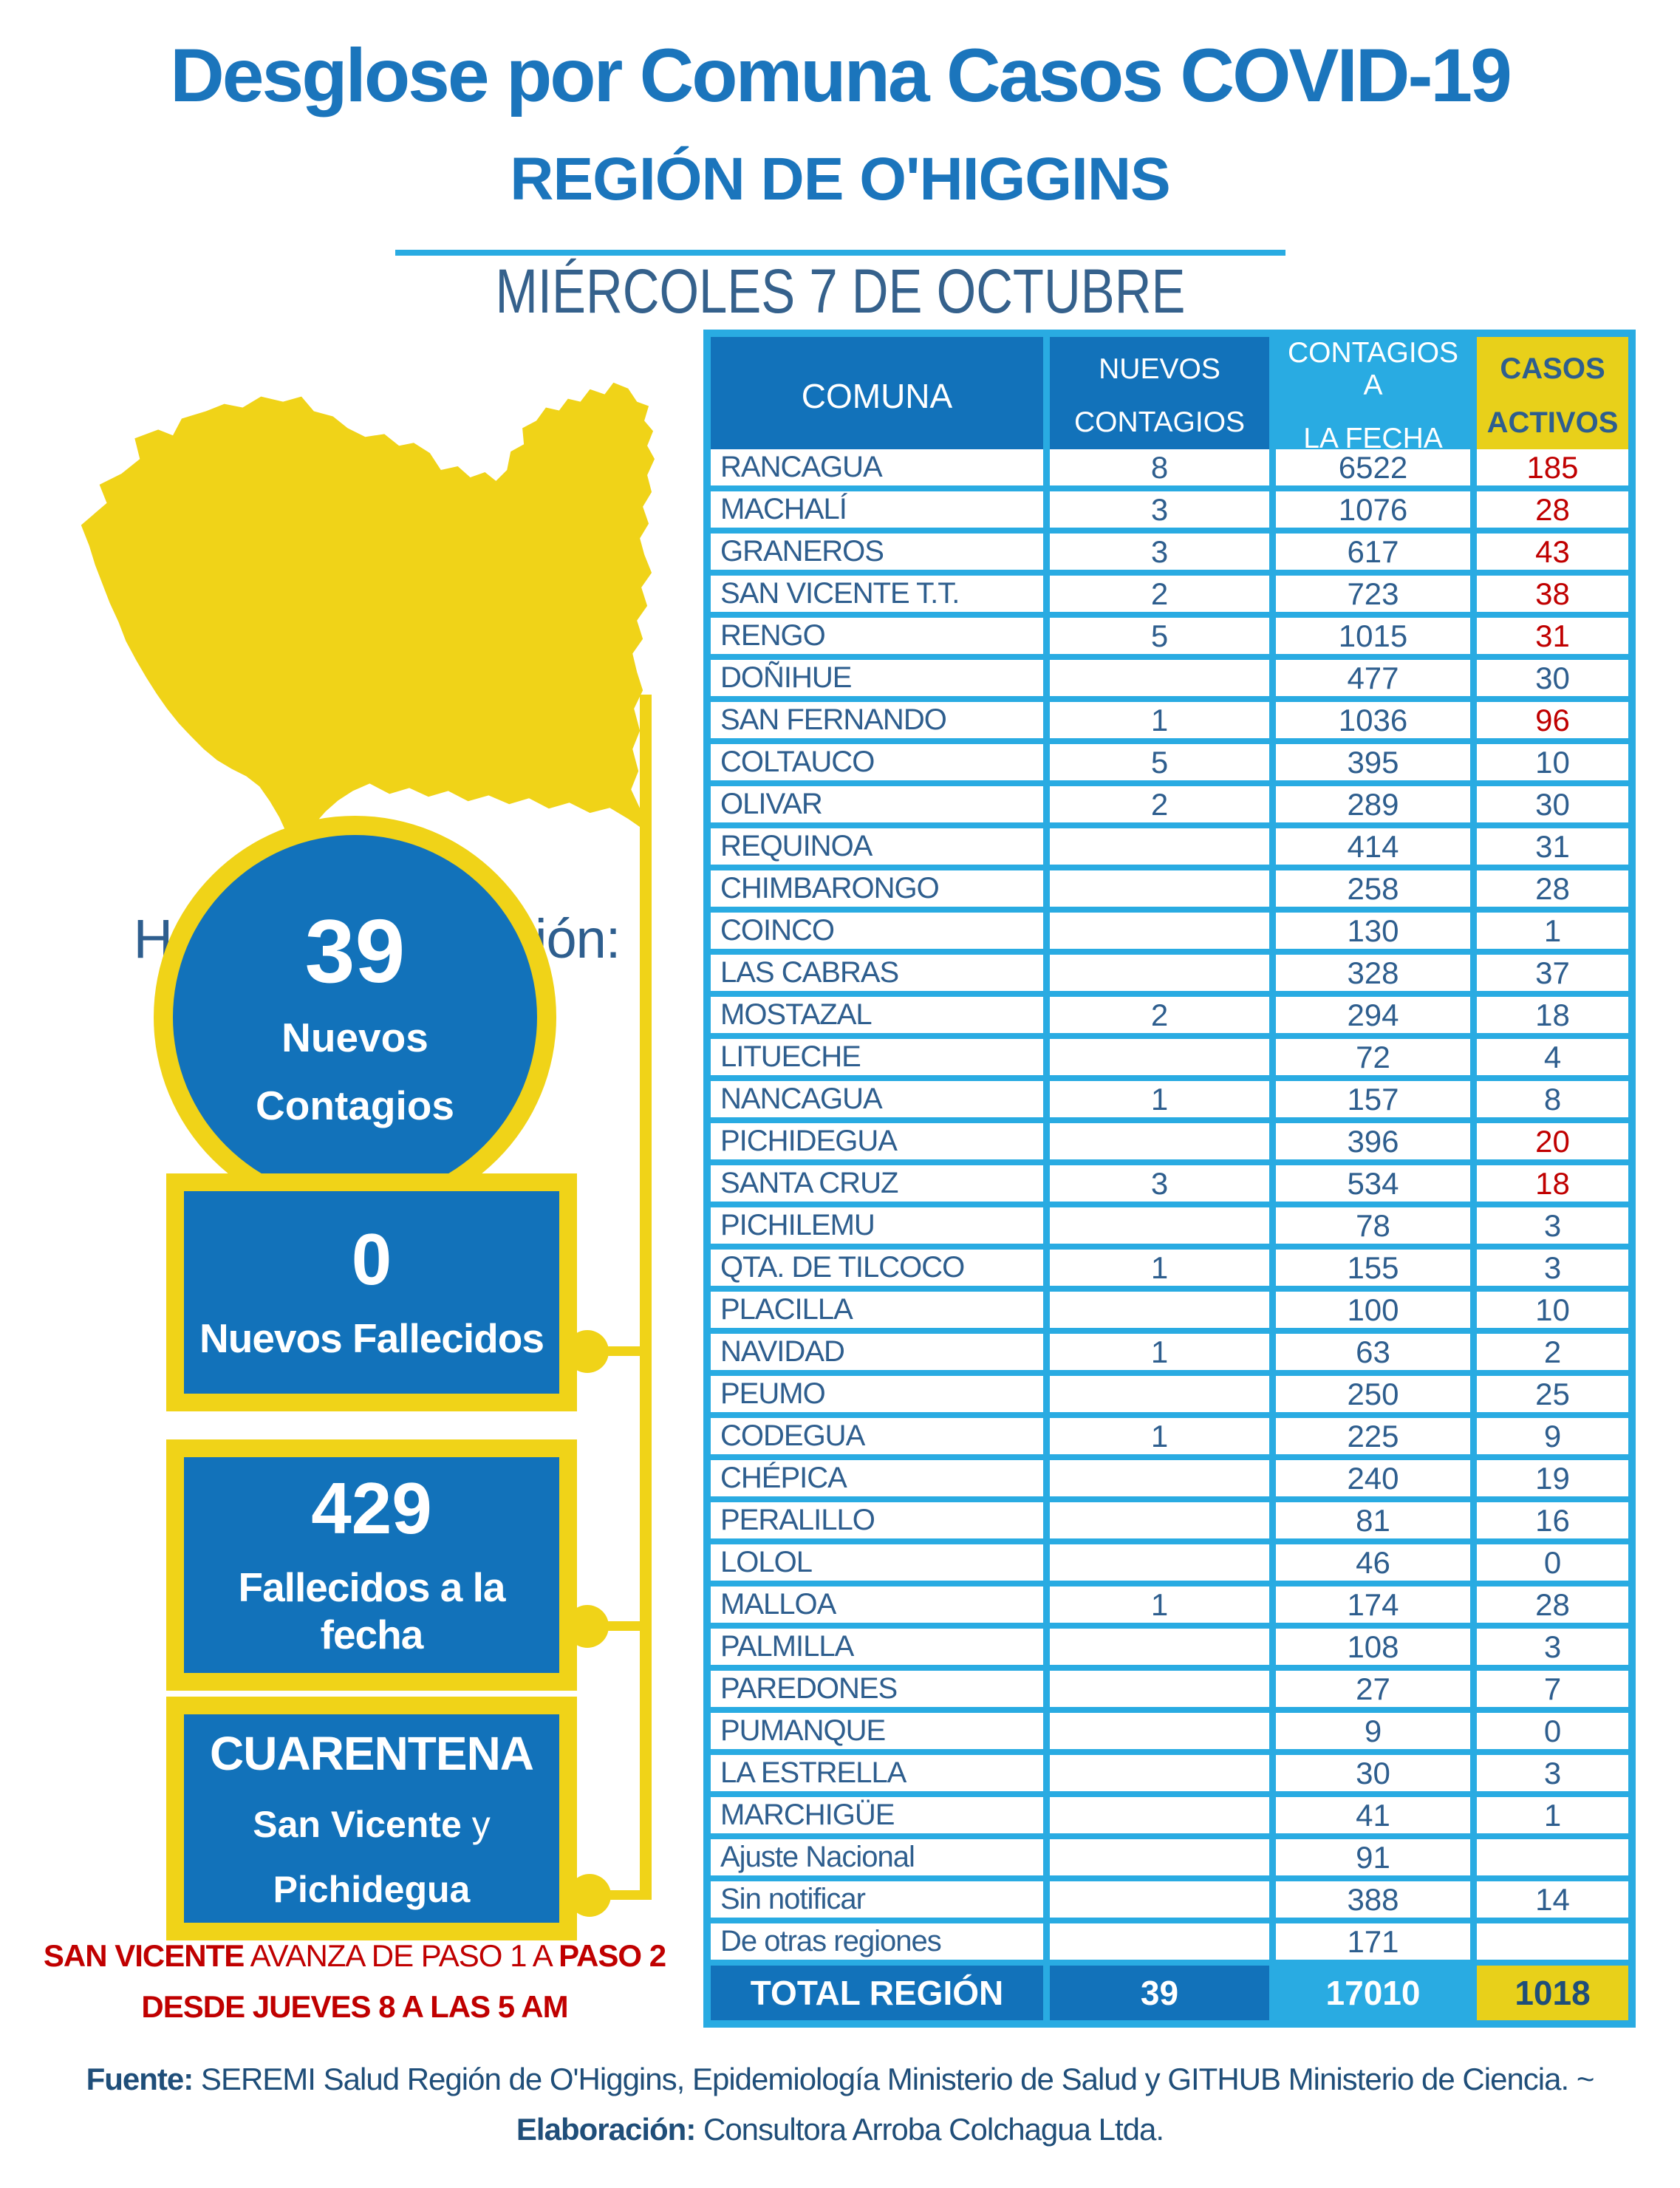 The height and width of the screenshot is (2188, 1680). Describe the element at coordinates (1376, 1355) in the screenshot. I see `contagios-cell: 63` at that location.